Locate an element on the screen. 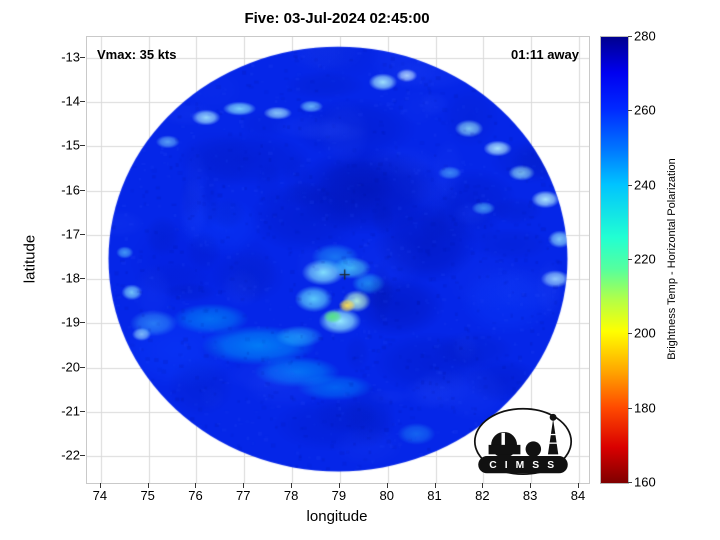 This screenshot has height=540, width=720. logo-band is located at coordinates (523, 465).